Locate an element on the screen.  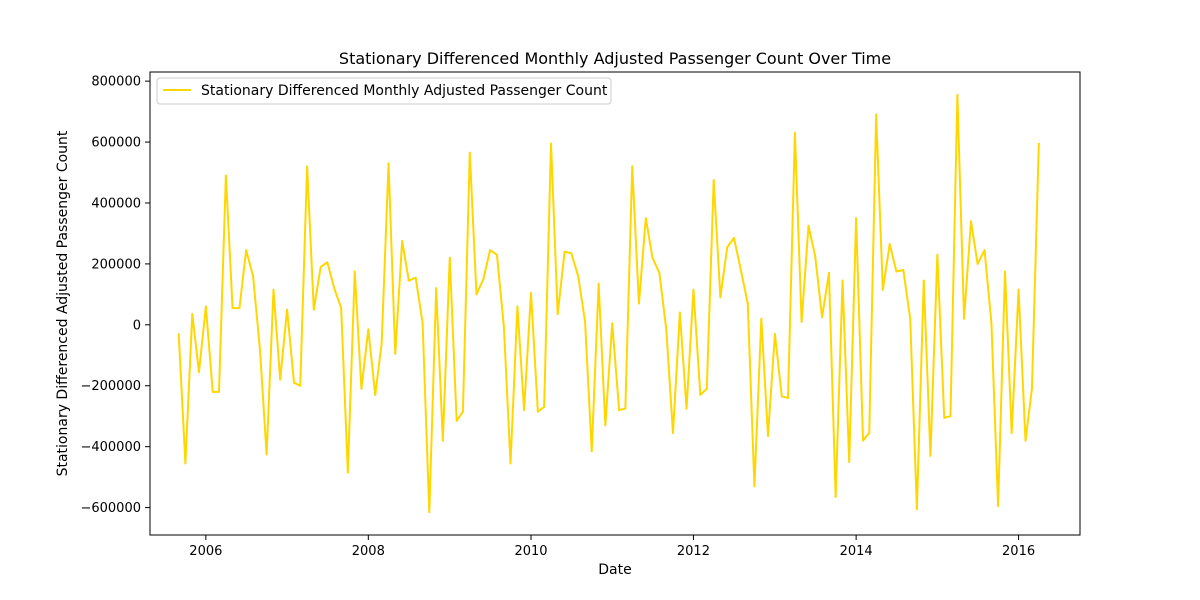
x-tick-label: 2012 is located at coordinates (693, 551).